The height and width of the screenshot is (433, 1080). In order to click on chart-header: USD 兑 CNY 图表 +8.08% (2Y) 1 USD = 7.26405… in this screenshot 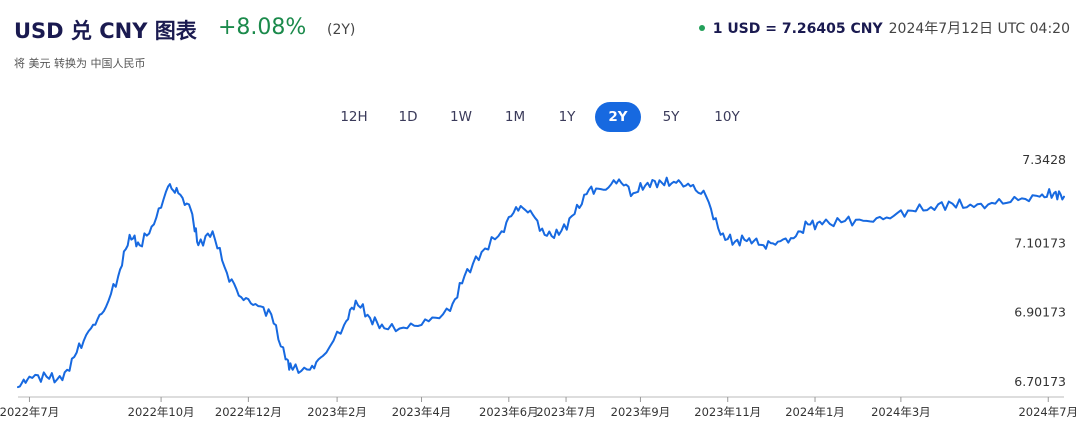, I will do `click(542, 32)`.